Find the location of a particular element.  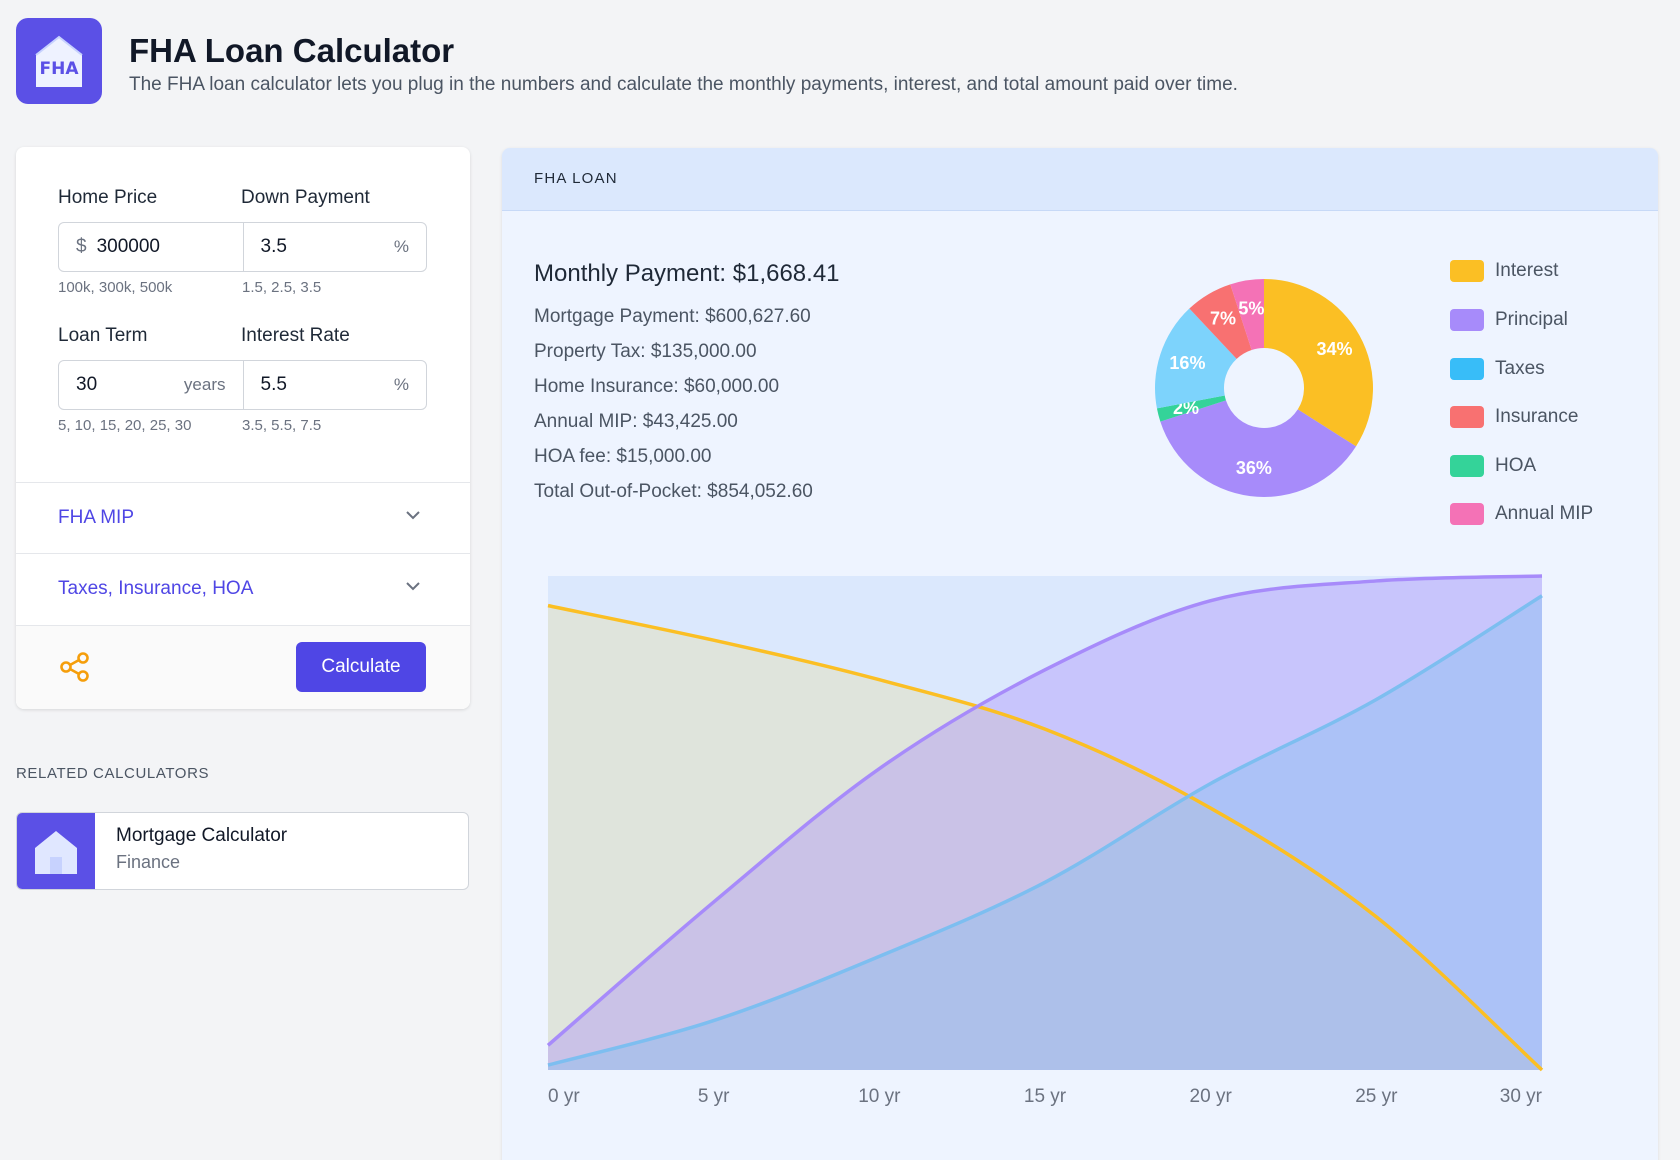

pie-slice-insurance is located at coordinates (1220, 321).